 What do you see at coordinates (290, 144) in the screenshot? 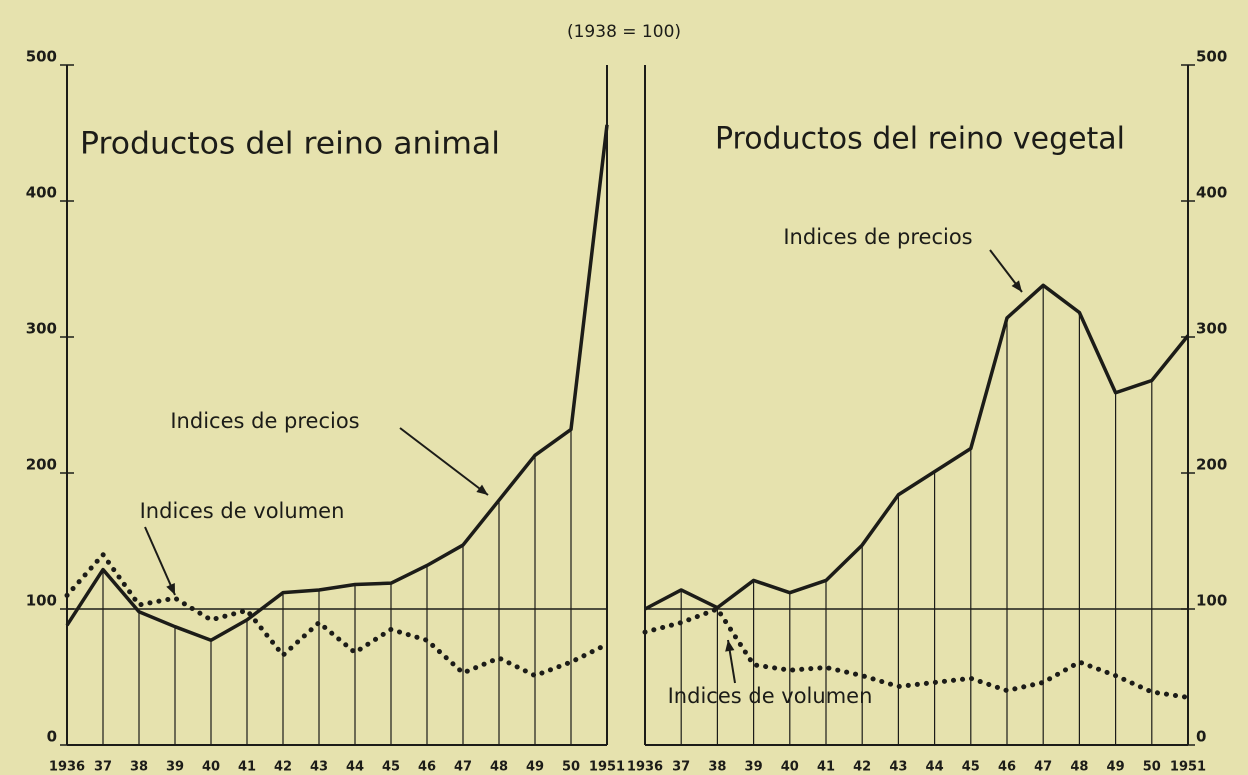
I see `panel-title: Productos del reino animal` at bounding box center [290, 144].